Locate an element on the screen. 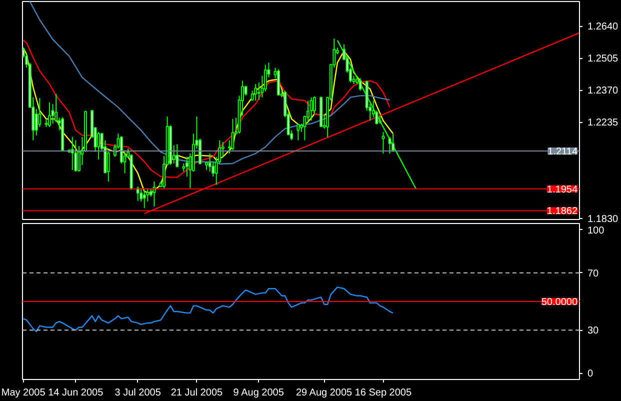  x-tick-label: May 2005 is located at coordinates (23, 393).